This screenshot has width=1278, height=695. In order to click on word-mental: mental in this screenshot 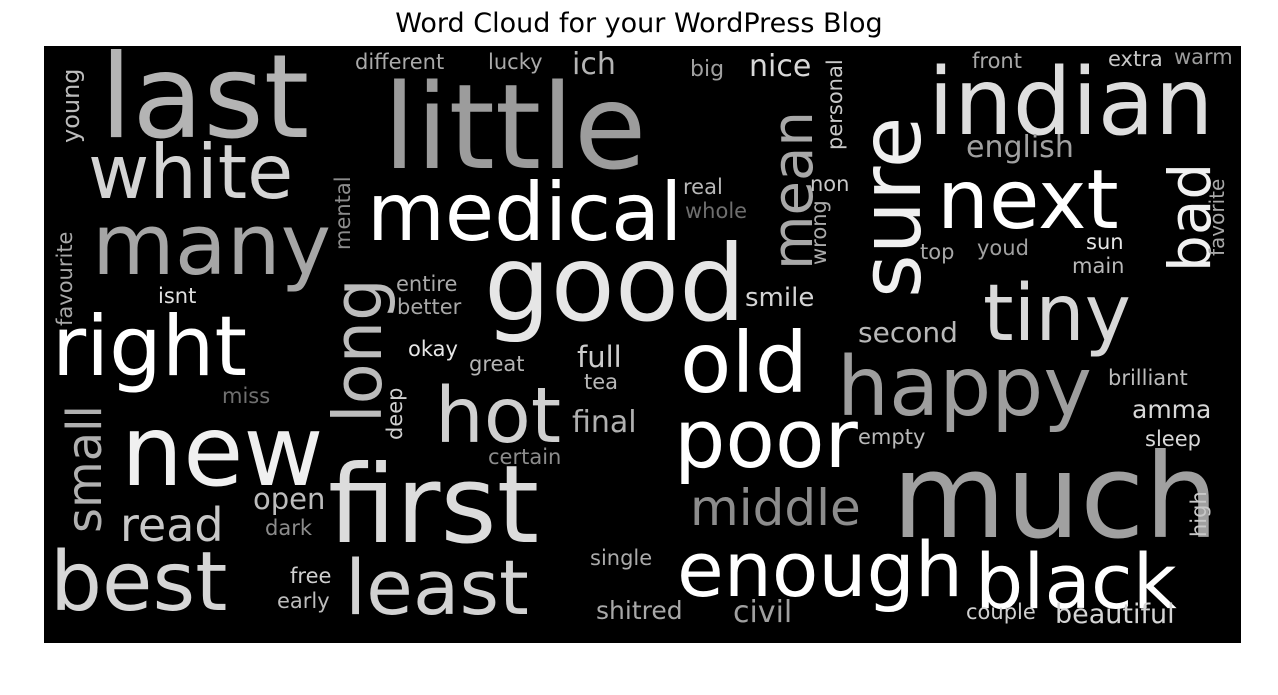, I will do `click(343, 213)`.